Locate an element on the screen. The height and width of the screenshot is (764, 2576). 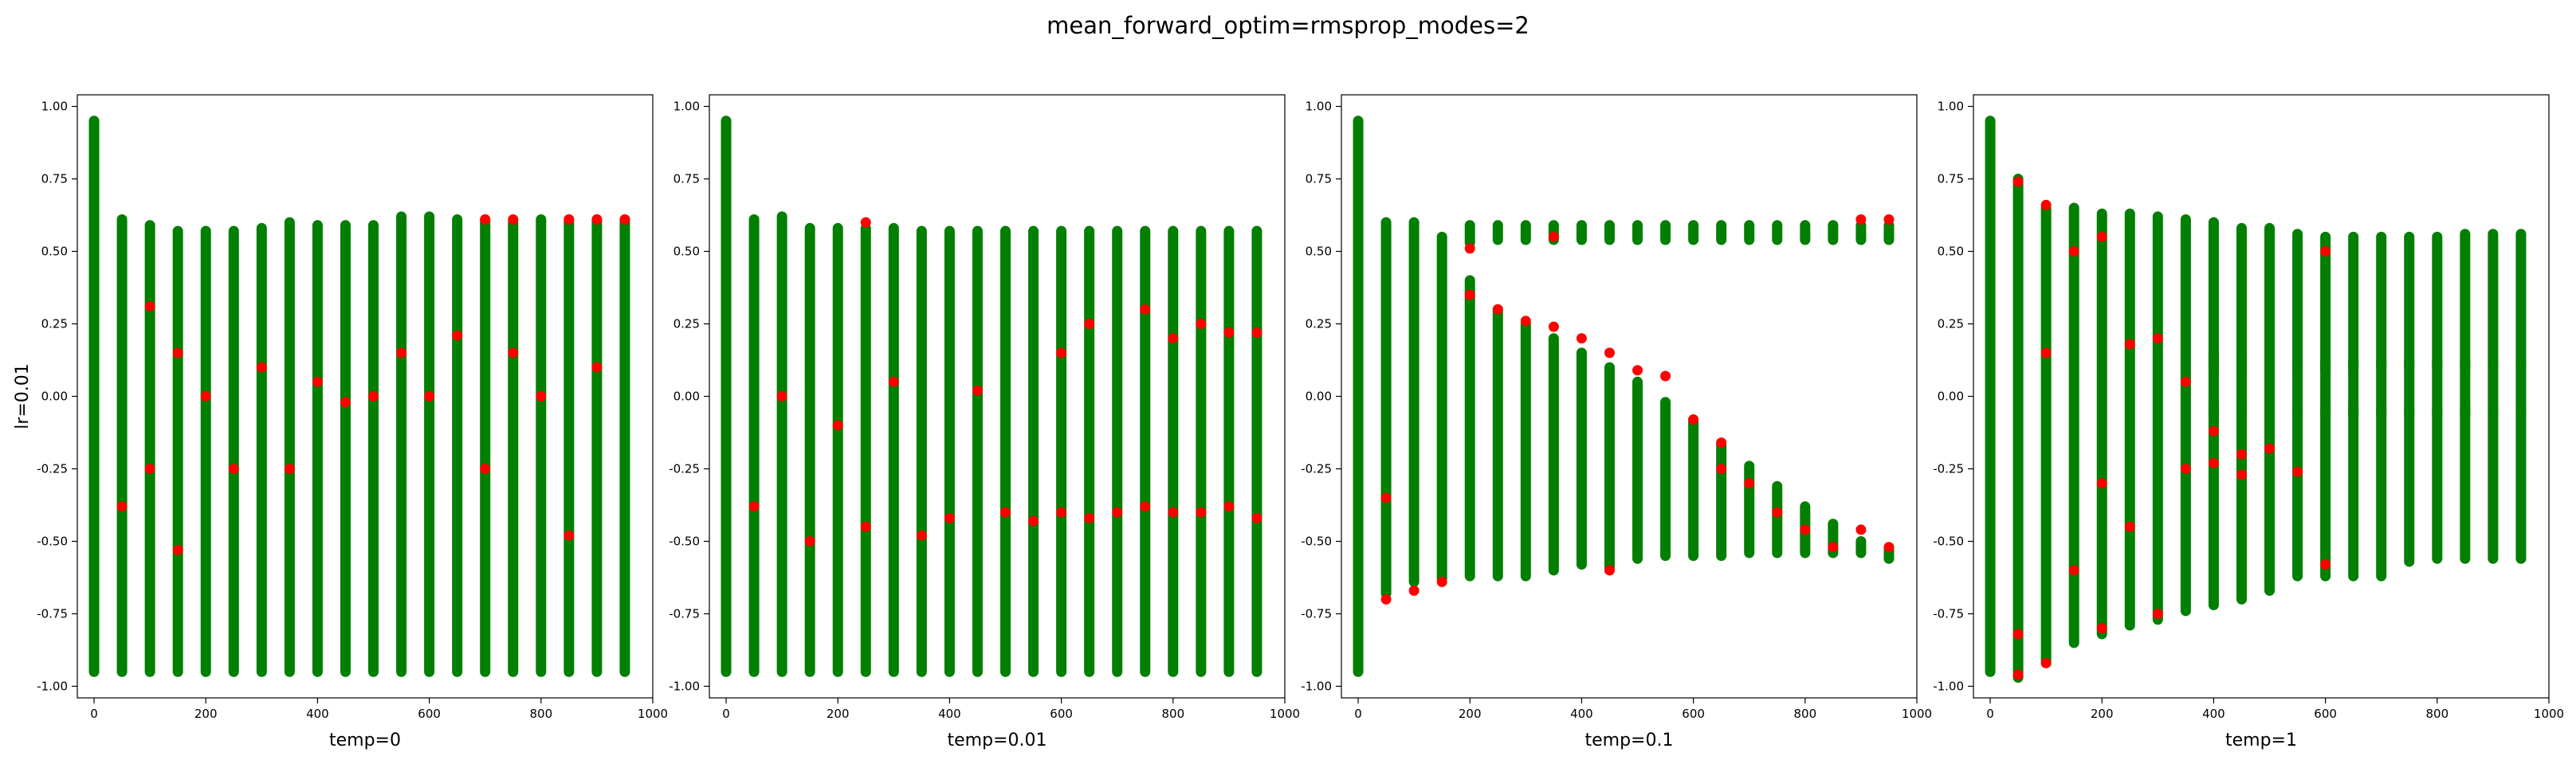
y-tick-label: -0.50 is located at coordinates (684, 541).